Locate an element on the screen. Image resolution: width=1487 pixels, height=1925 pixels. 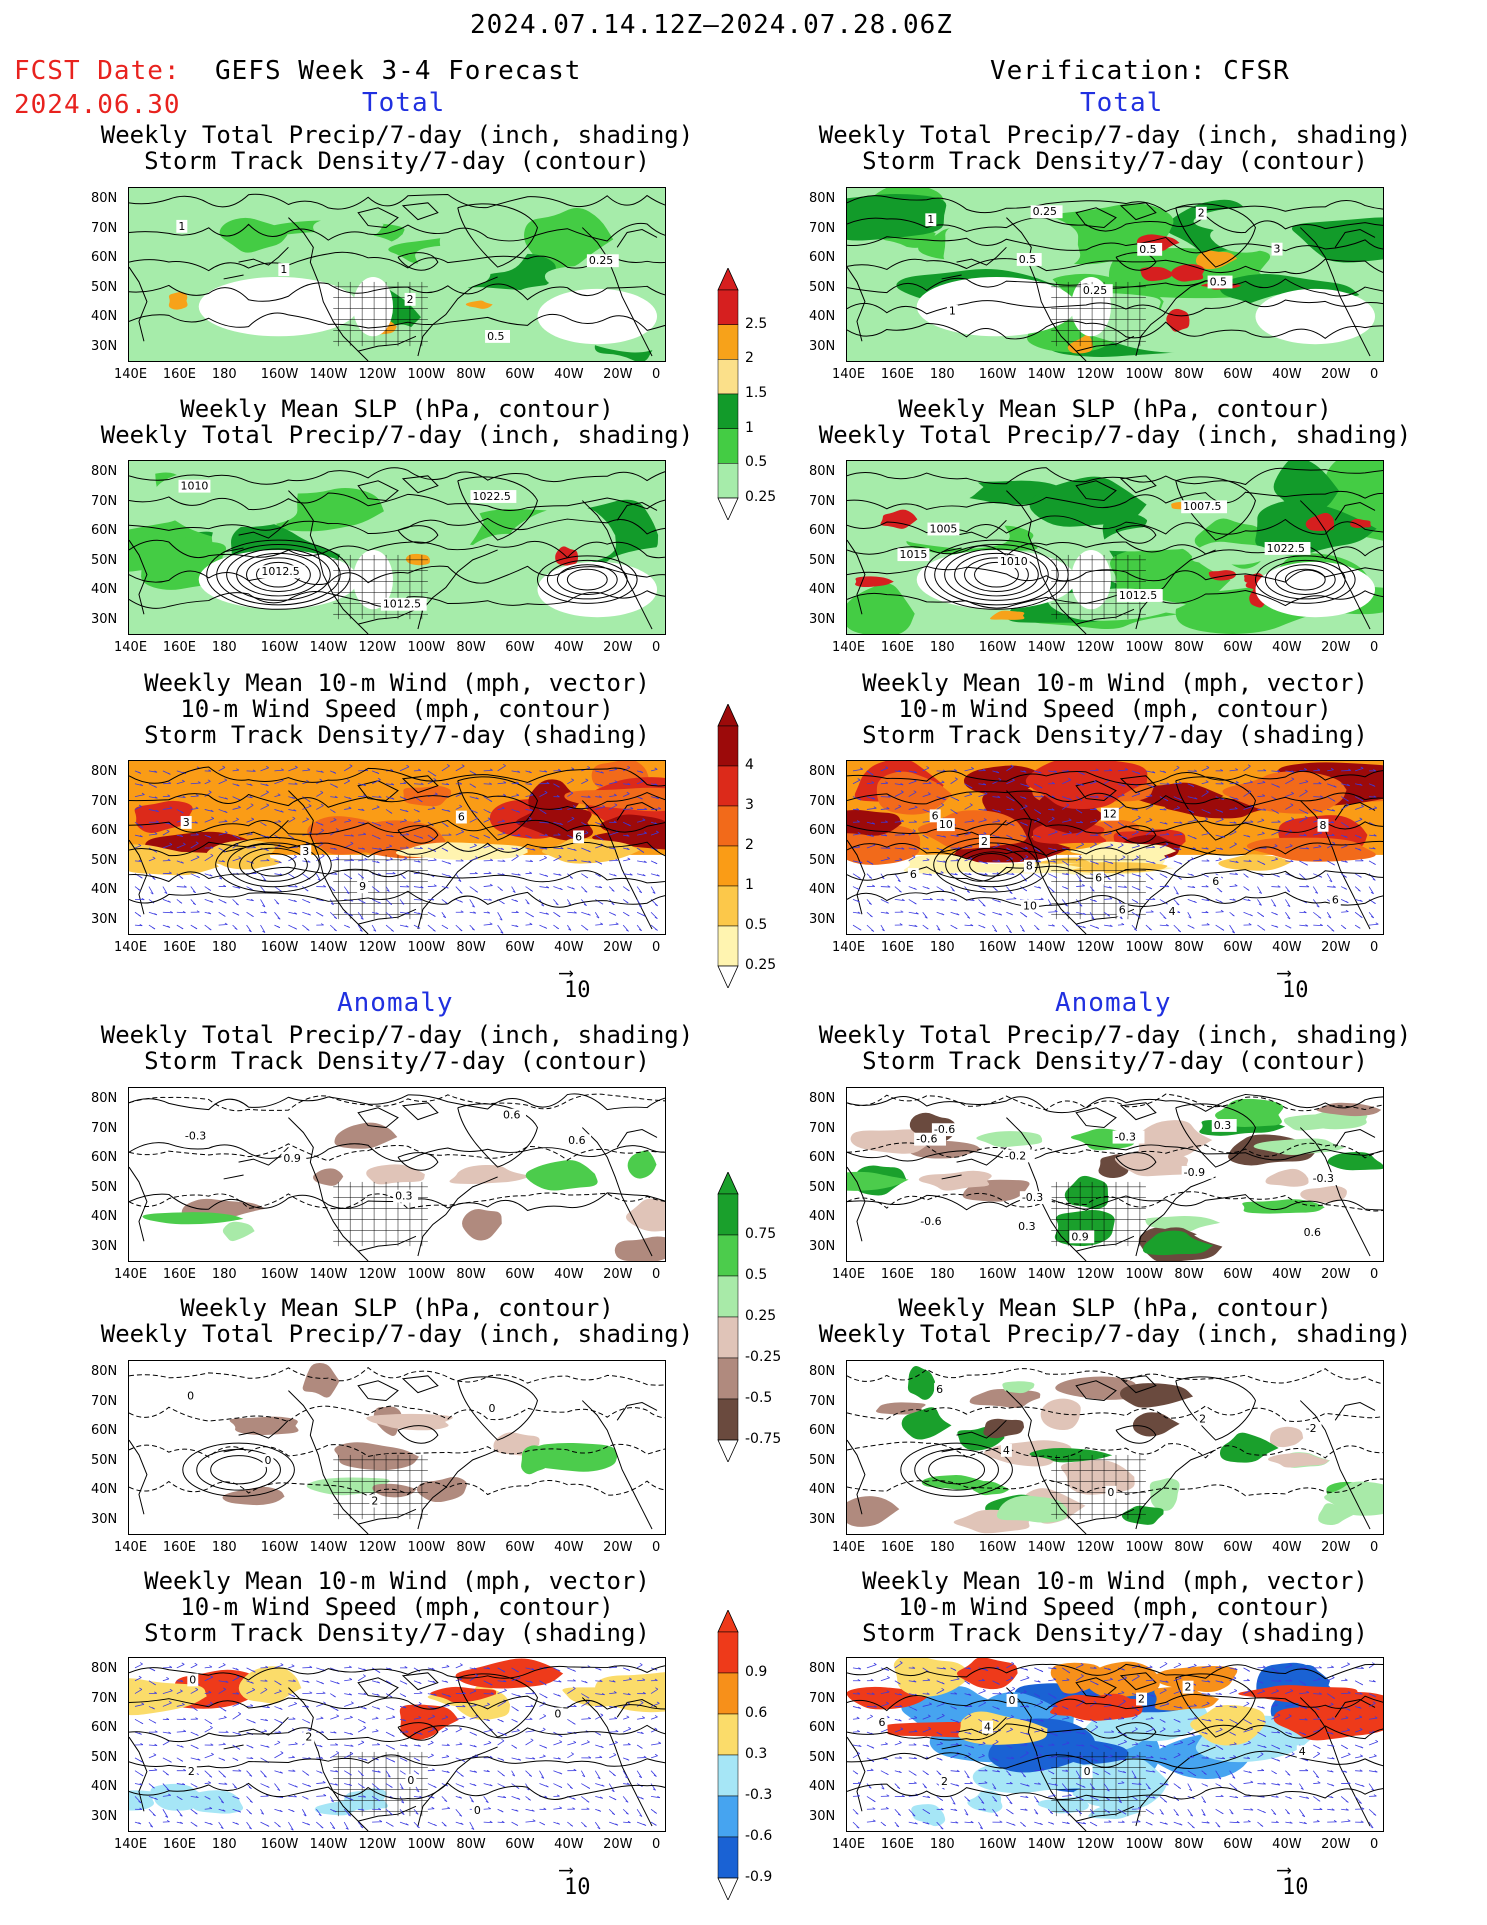
lon-tick-label: 160W is located at coordinates (279, 374).